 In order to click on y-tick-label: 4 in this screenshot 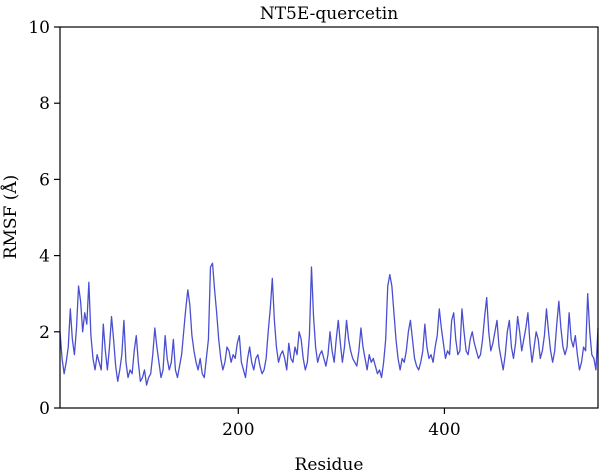, I will do `click(44, 257)`.